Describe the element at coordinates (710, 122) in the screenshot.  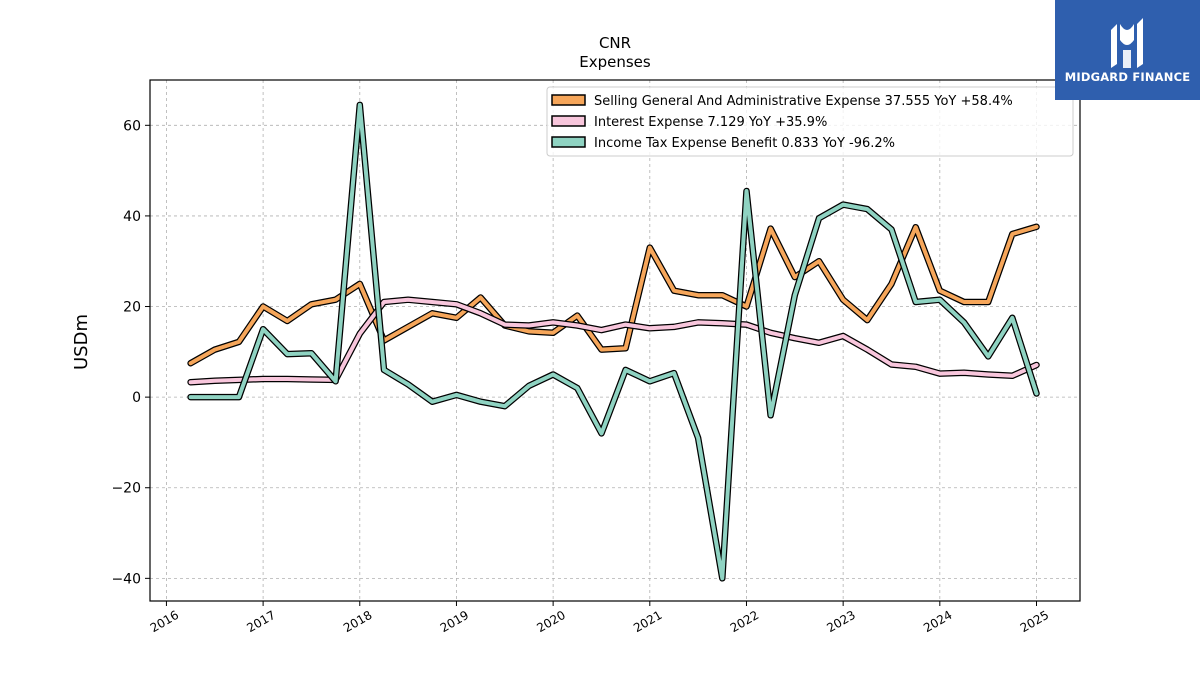
I see `legend-label: Interest Expense 7.129 YoY +35.9%` at that location.